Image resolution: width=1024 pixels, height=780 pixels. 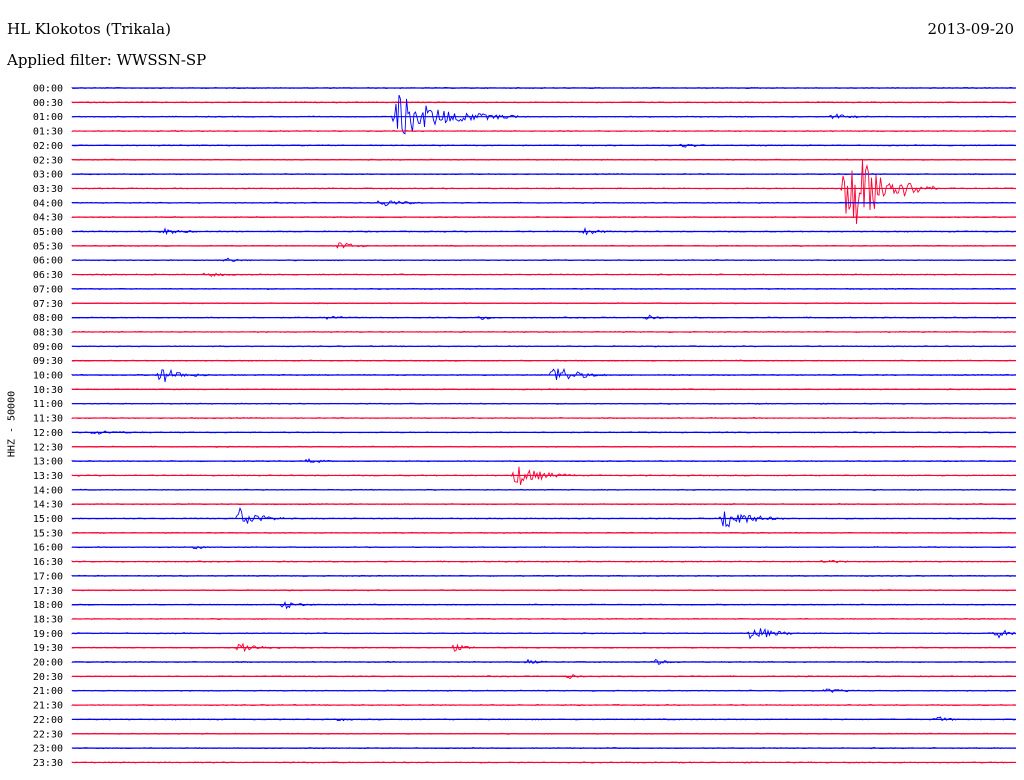 I want to click on row-label-0230: 02:30, so click(x=48, y=160).